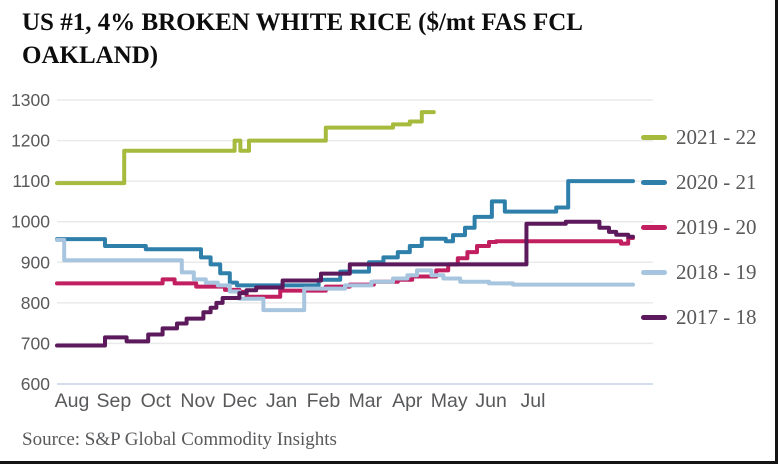 This screenshot has height=464, width=778. What do you see at coordinates (716, 181) in the screenshot?
I see `legend-label: 2020 - 21` at bounding box center [716, 181].